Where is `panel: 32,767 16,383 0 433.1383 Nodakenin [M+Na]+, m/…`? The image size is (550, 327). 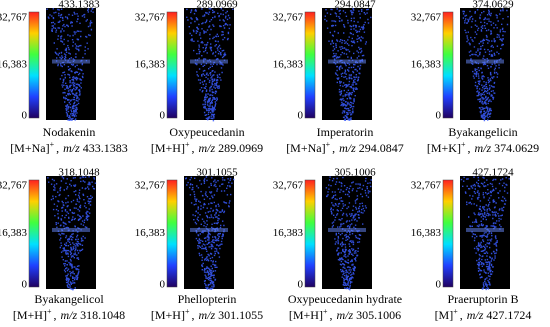
panel: 32,767 16,383 0 433.1383 Nodakenin [M+Na]+, m/… is located at coordinates (64, 77).